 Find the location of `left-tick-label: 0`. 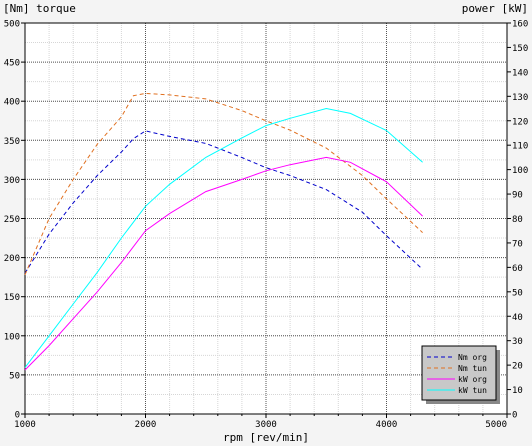

left-tick-label: 0 is located at coordinates (17, 416).